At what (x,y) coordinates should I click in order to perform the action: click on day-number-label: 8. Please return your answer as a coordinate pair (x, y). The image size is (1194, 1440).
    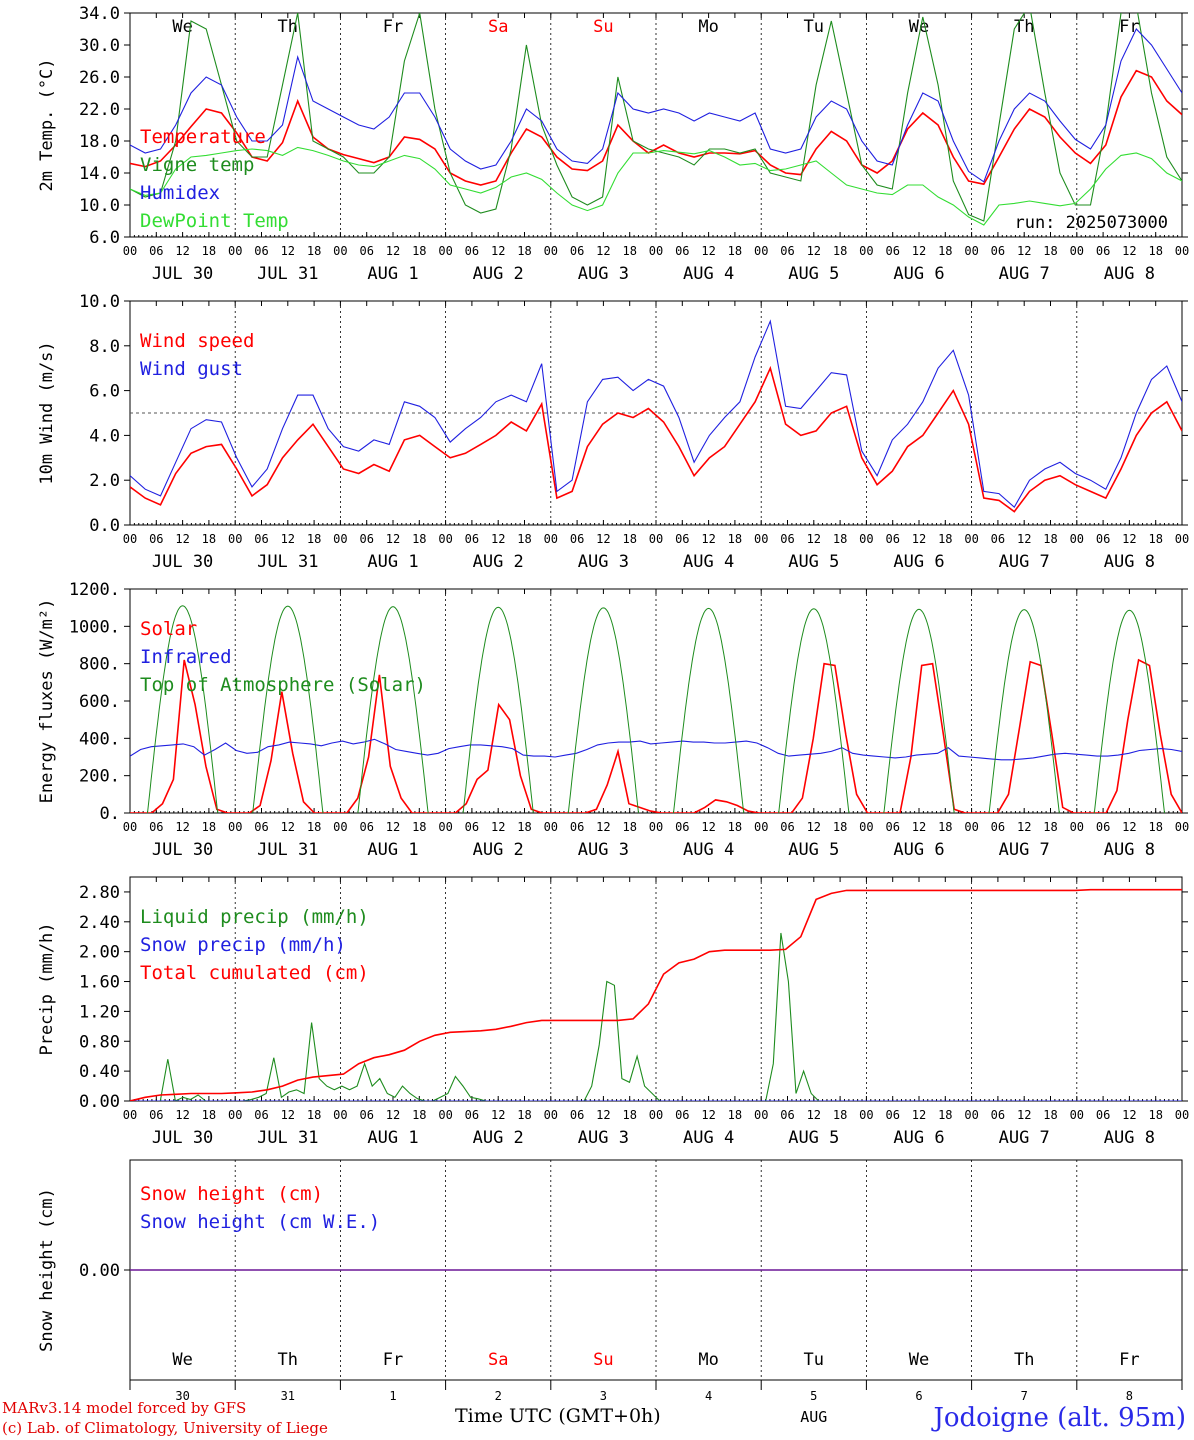
    Looking at the image, I should click on (1129, 1396).